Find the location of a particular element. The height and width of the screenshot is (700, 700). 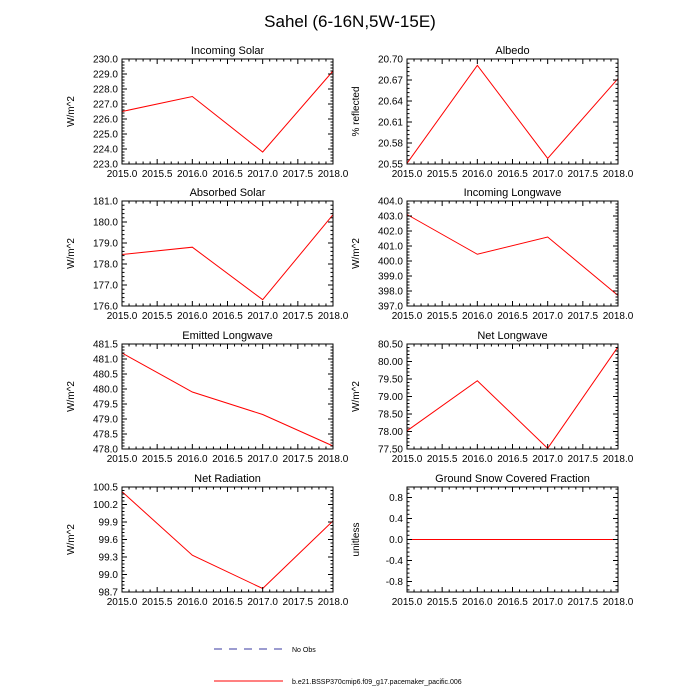

y-tick-label: 100.2 is located at coordinates (105, 505).